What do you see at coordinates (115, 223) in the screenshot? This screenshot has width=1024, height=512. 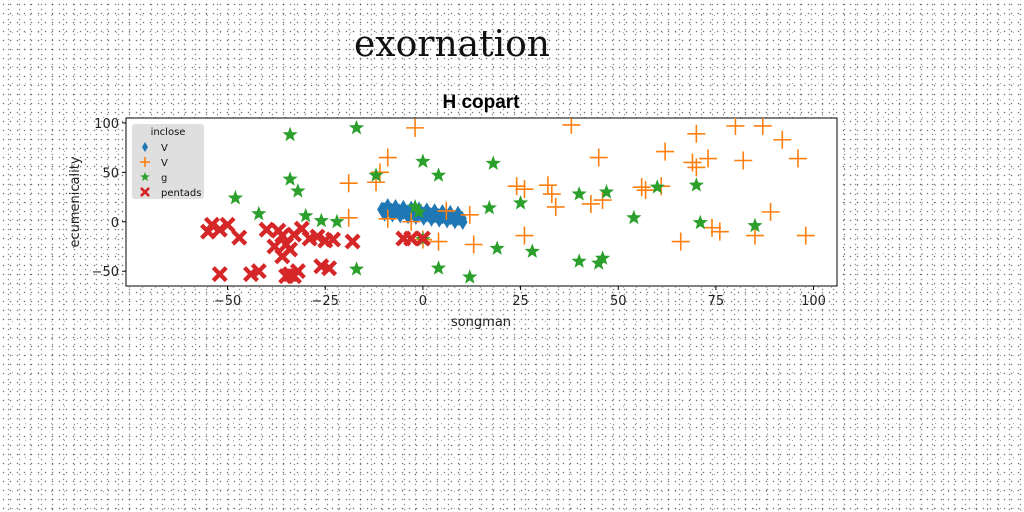 I see `y-tick-label: 0` at bounding box center [115, 223].